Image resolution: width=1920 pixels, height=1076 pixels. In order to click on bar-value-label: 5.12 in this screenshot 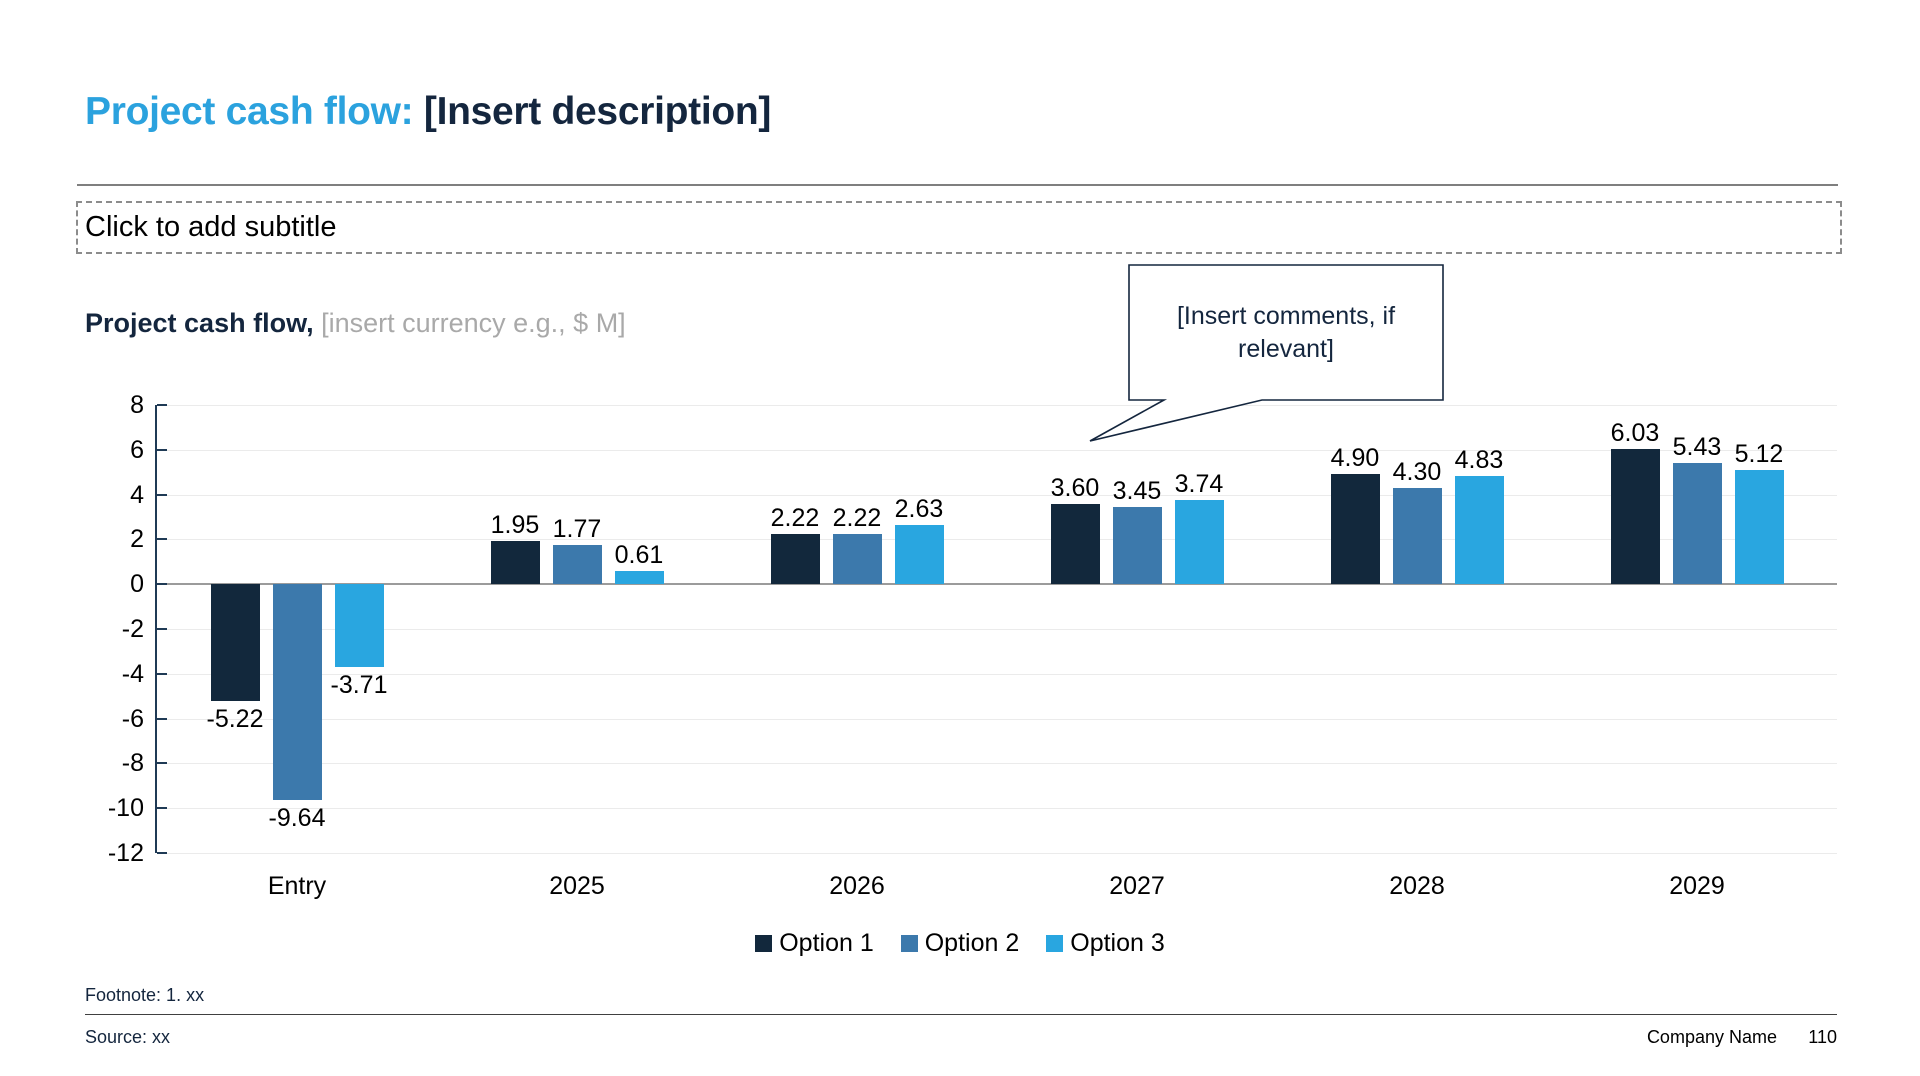, I will do `click(1759, 453)`.